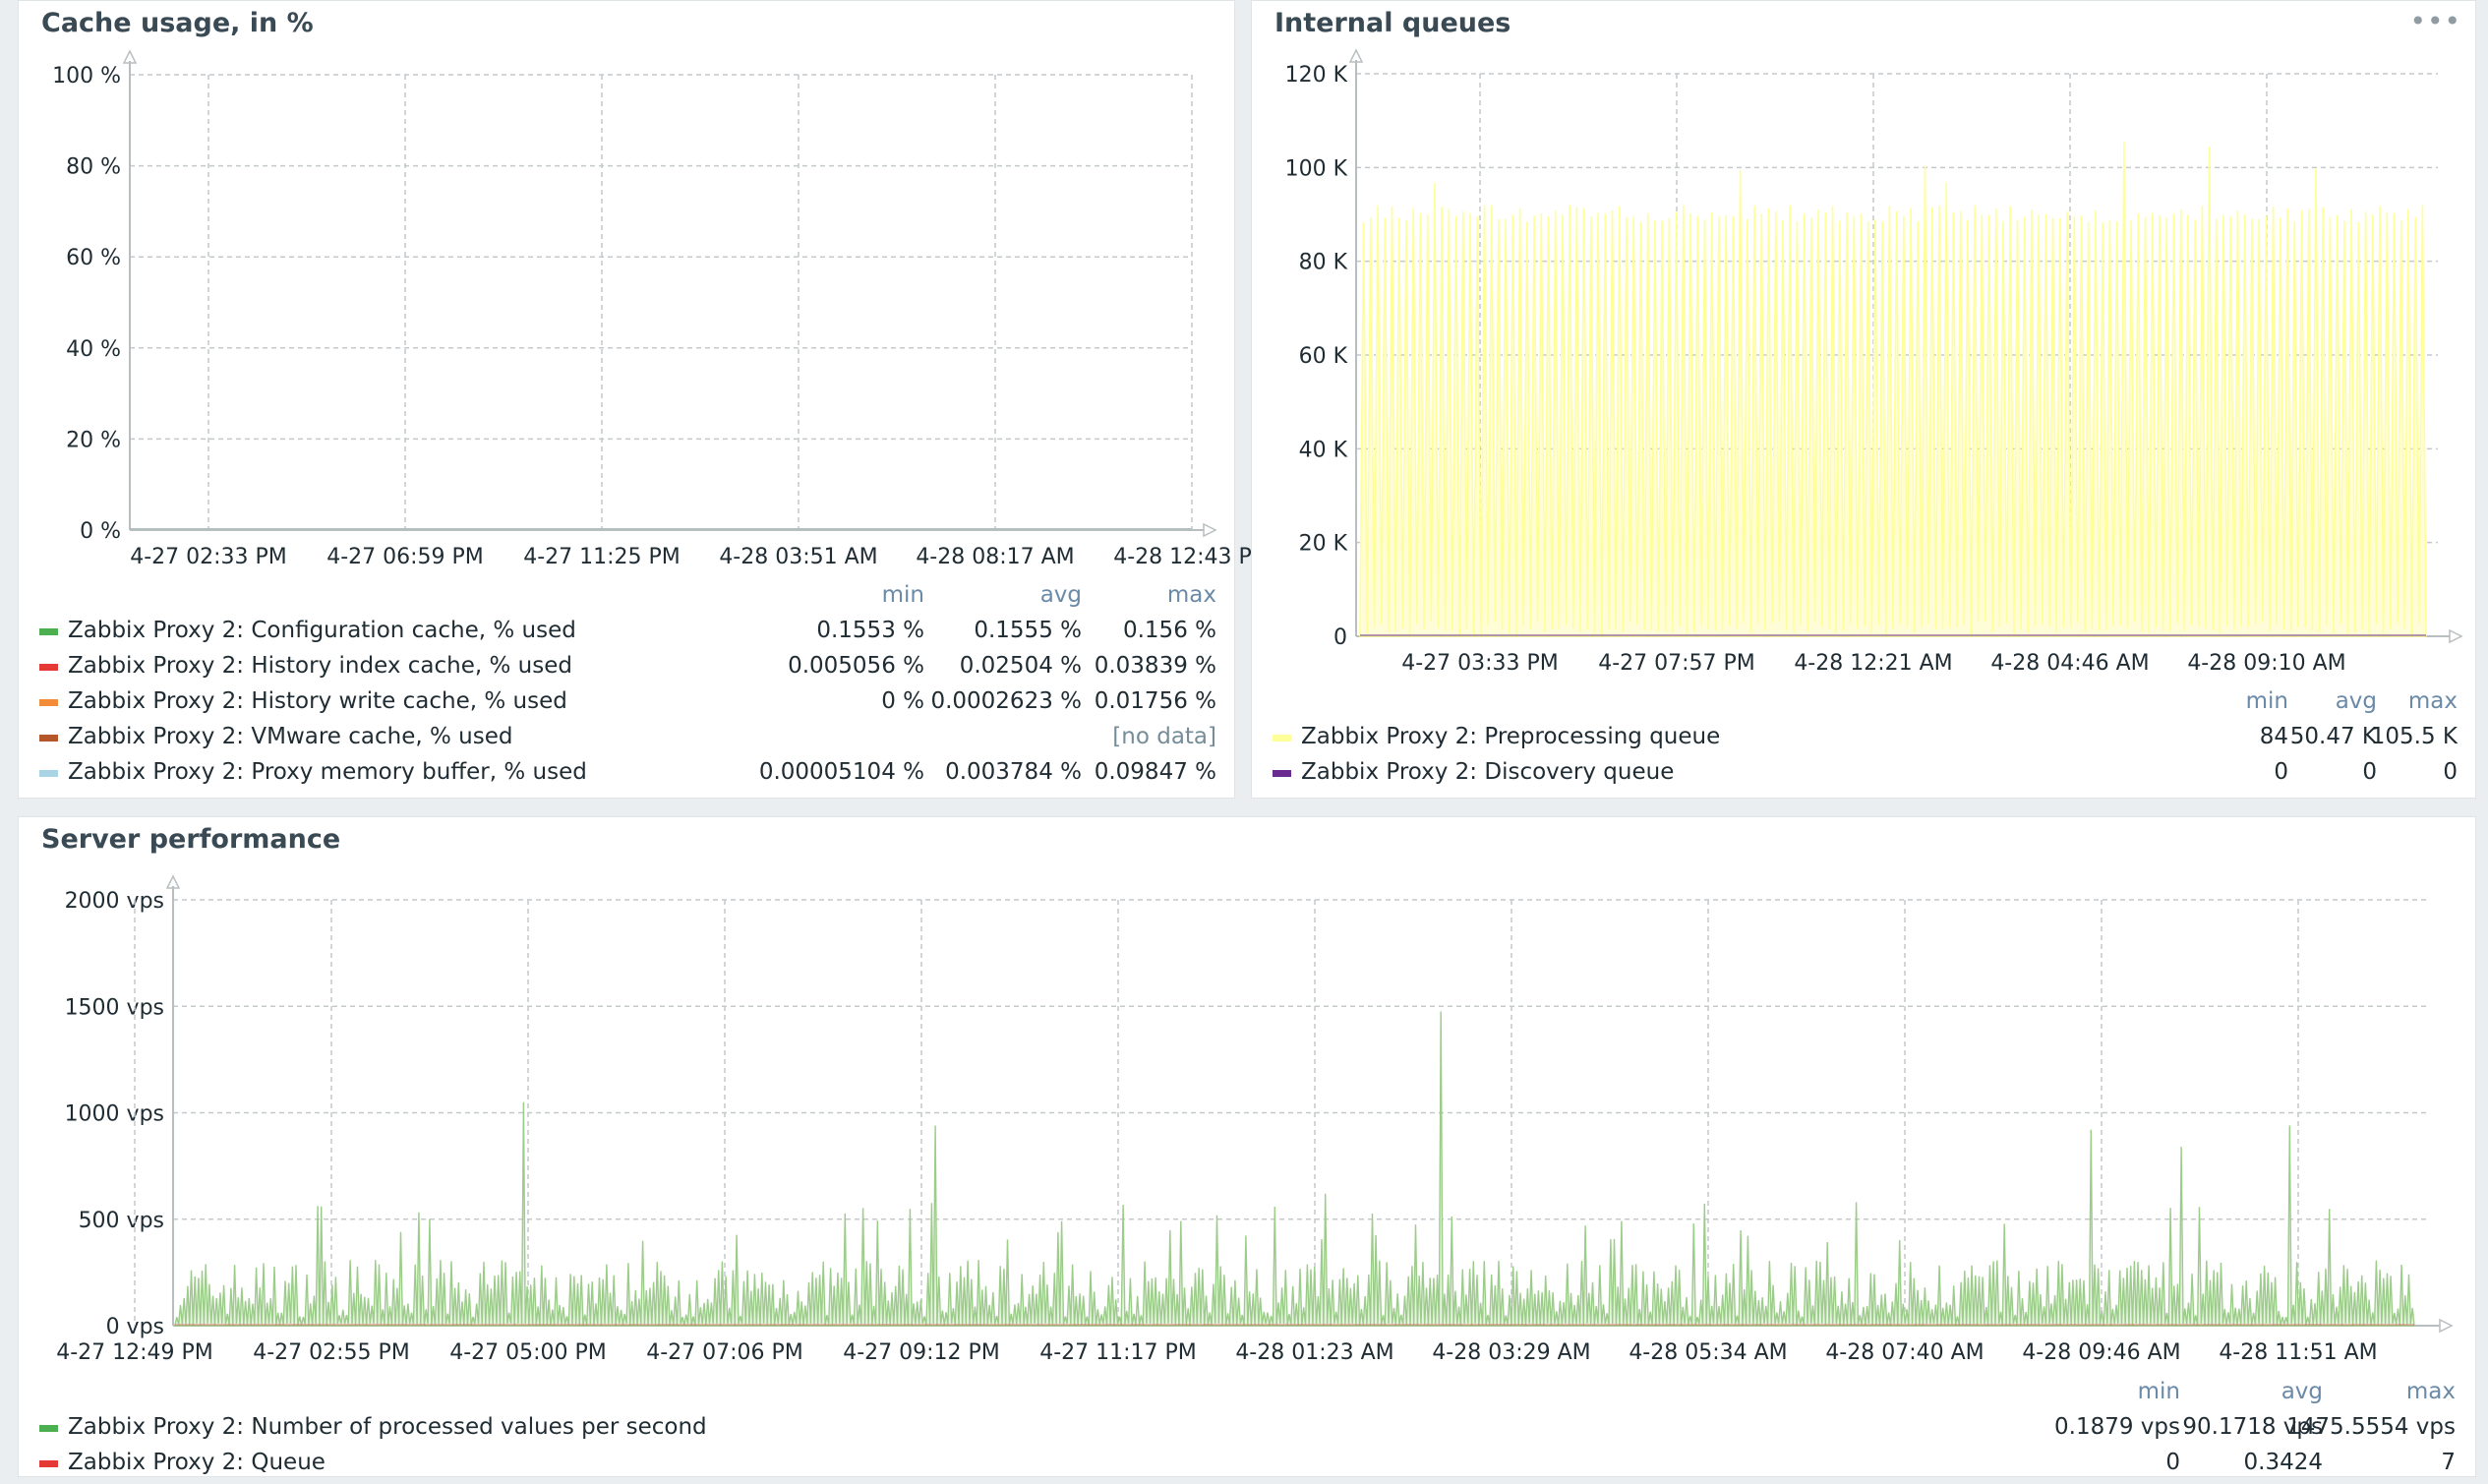 The image size is (2488, 1484). What do you see at coordinates (1488, 772) in the screenshot?
I see `legend-series-name: Zabbix Proxy 2: Discovery queue` at bounding box center [1488, 772].